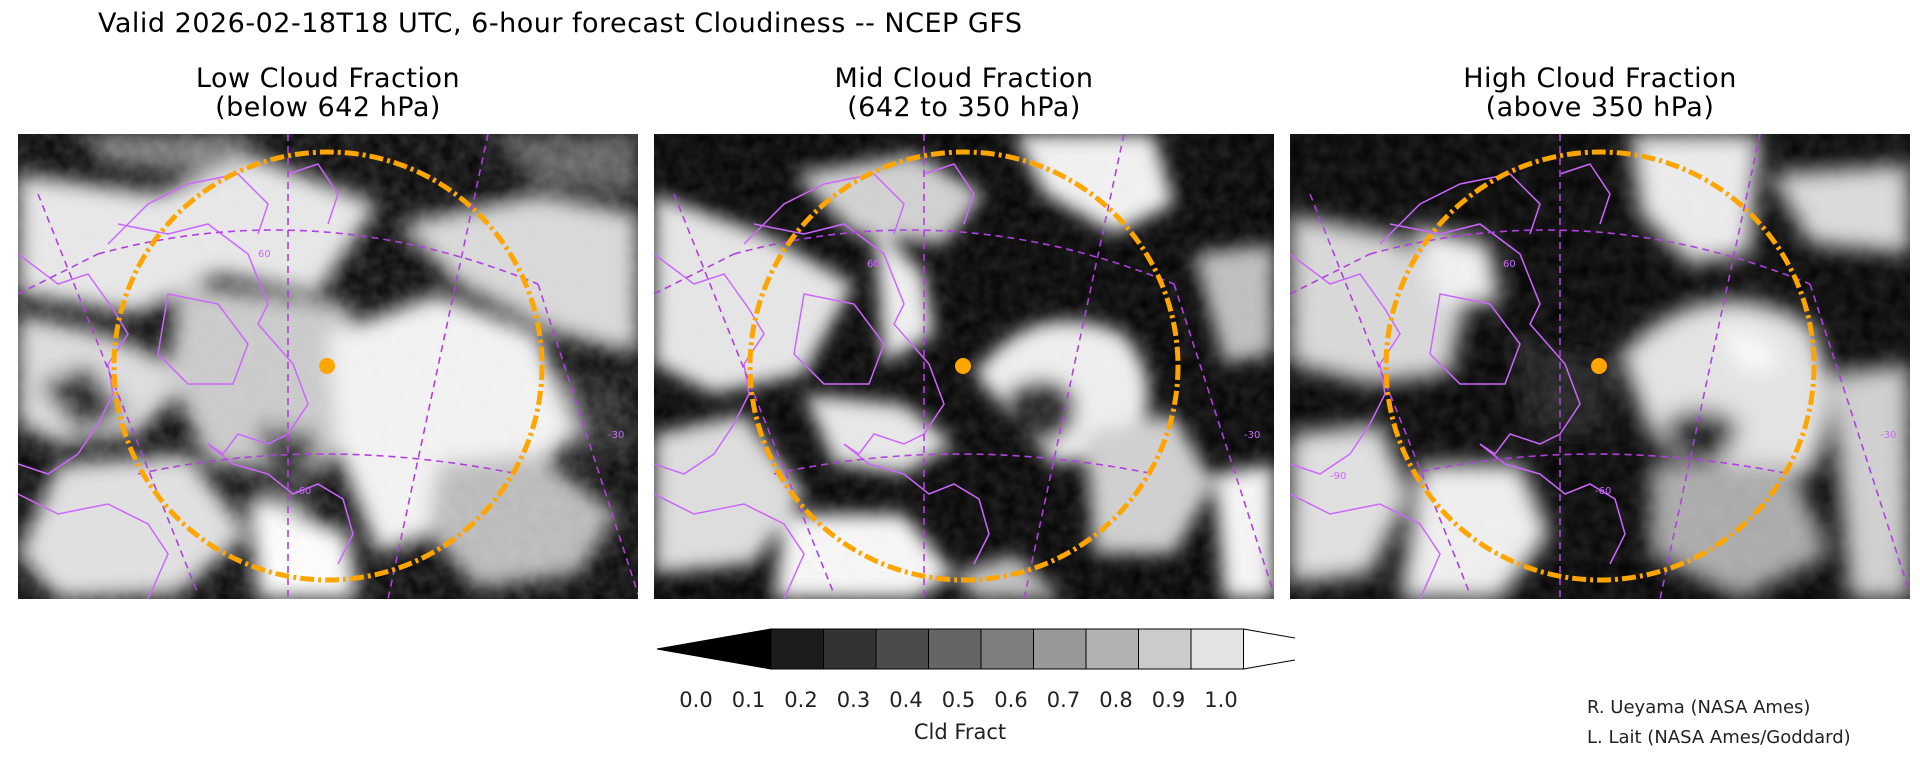  Describe the element at coordinates (801, 700) in the screenshot. I see `colorbar-tick-label: 0.2` at that location.